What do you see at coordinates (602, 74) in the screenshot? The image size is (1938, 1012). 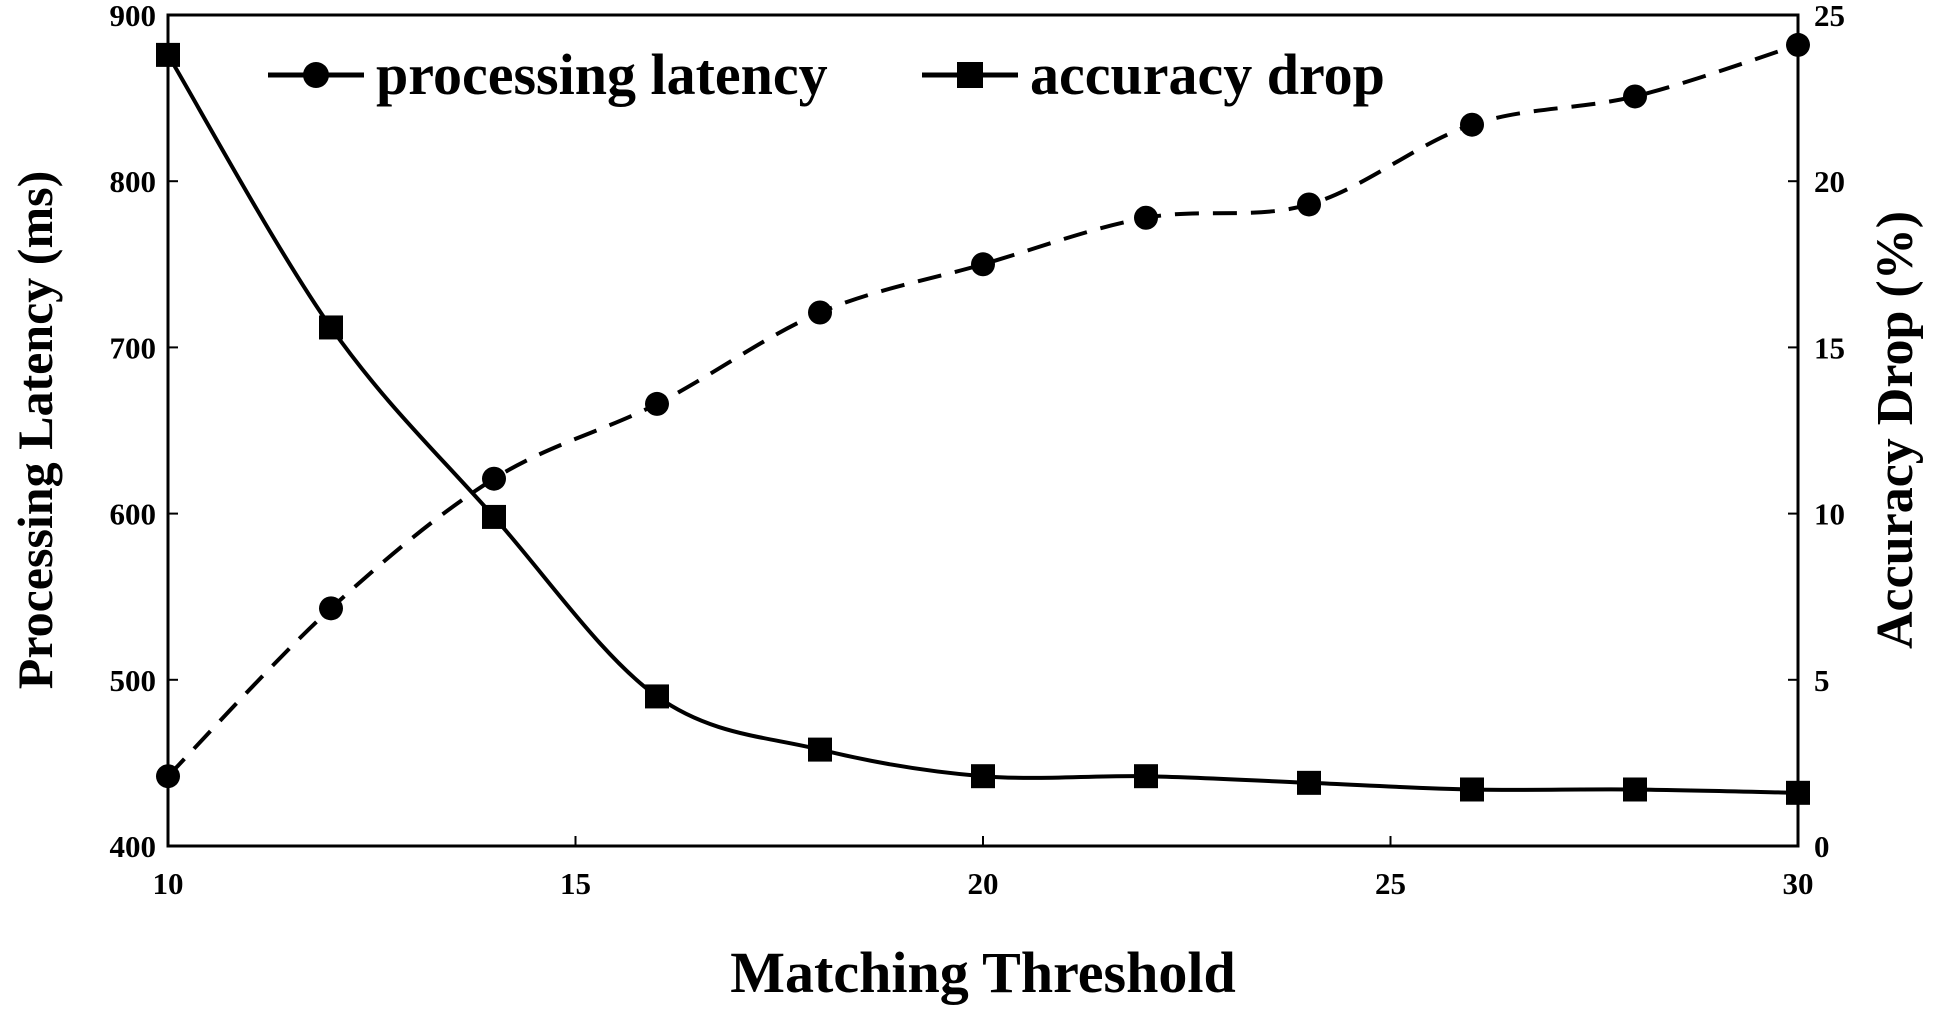 I see `legend-label-processing-latency: processing latency` at bounding box center [602, 74].